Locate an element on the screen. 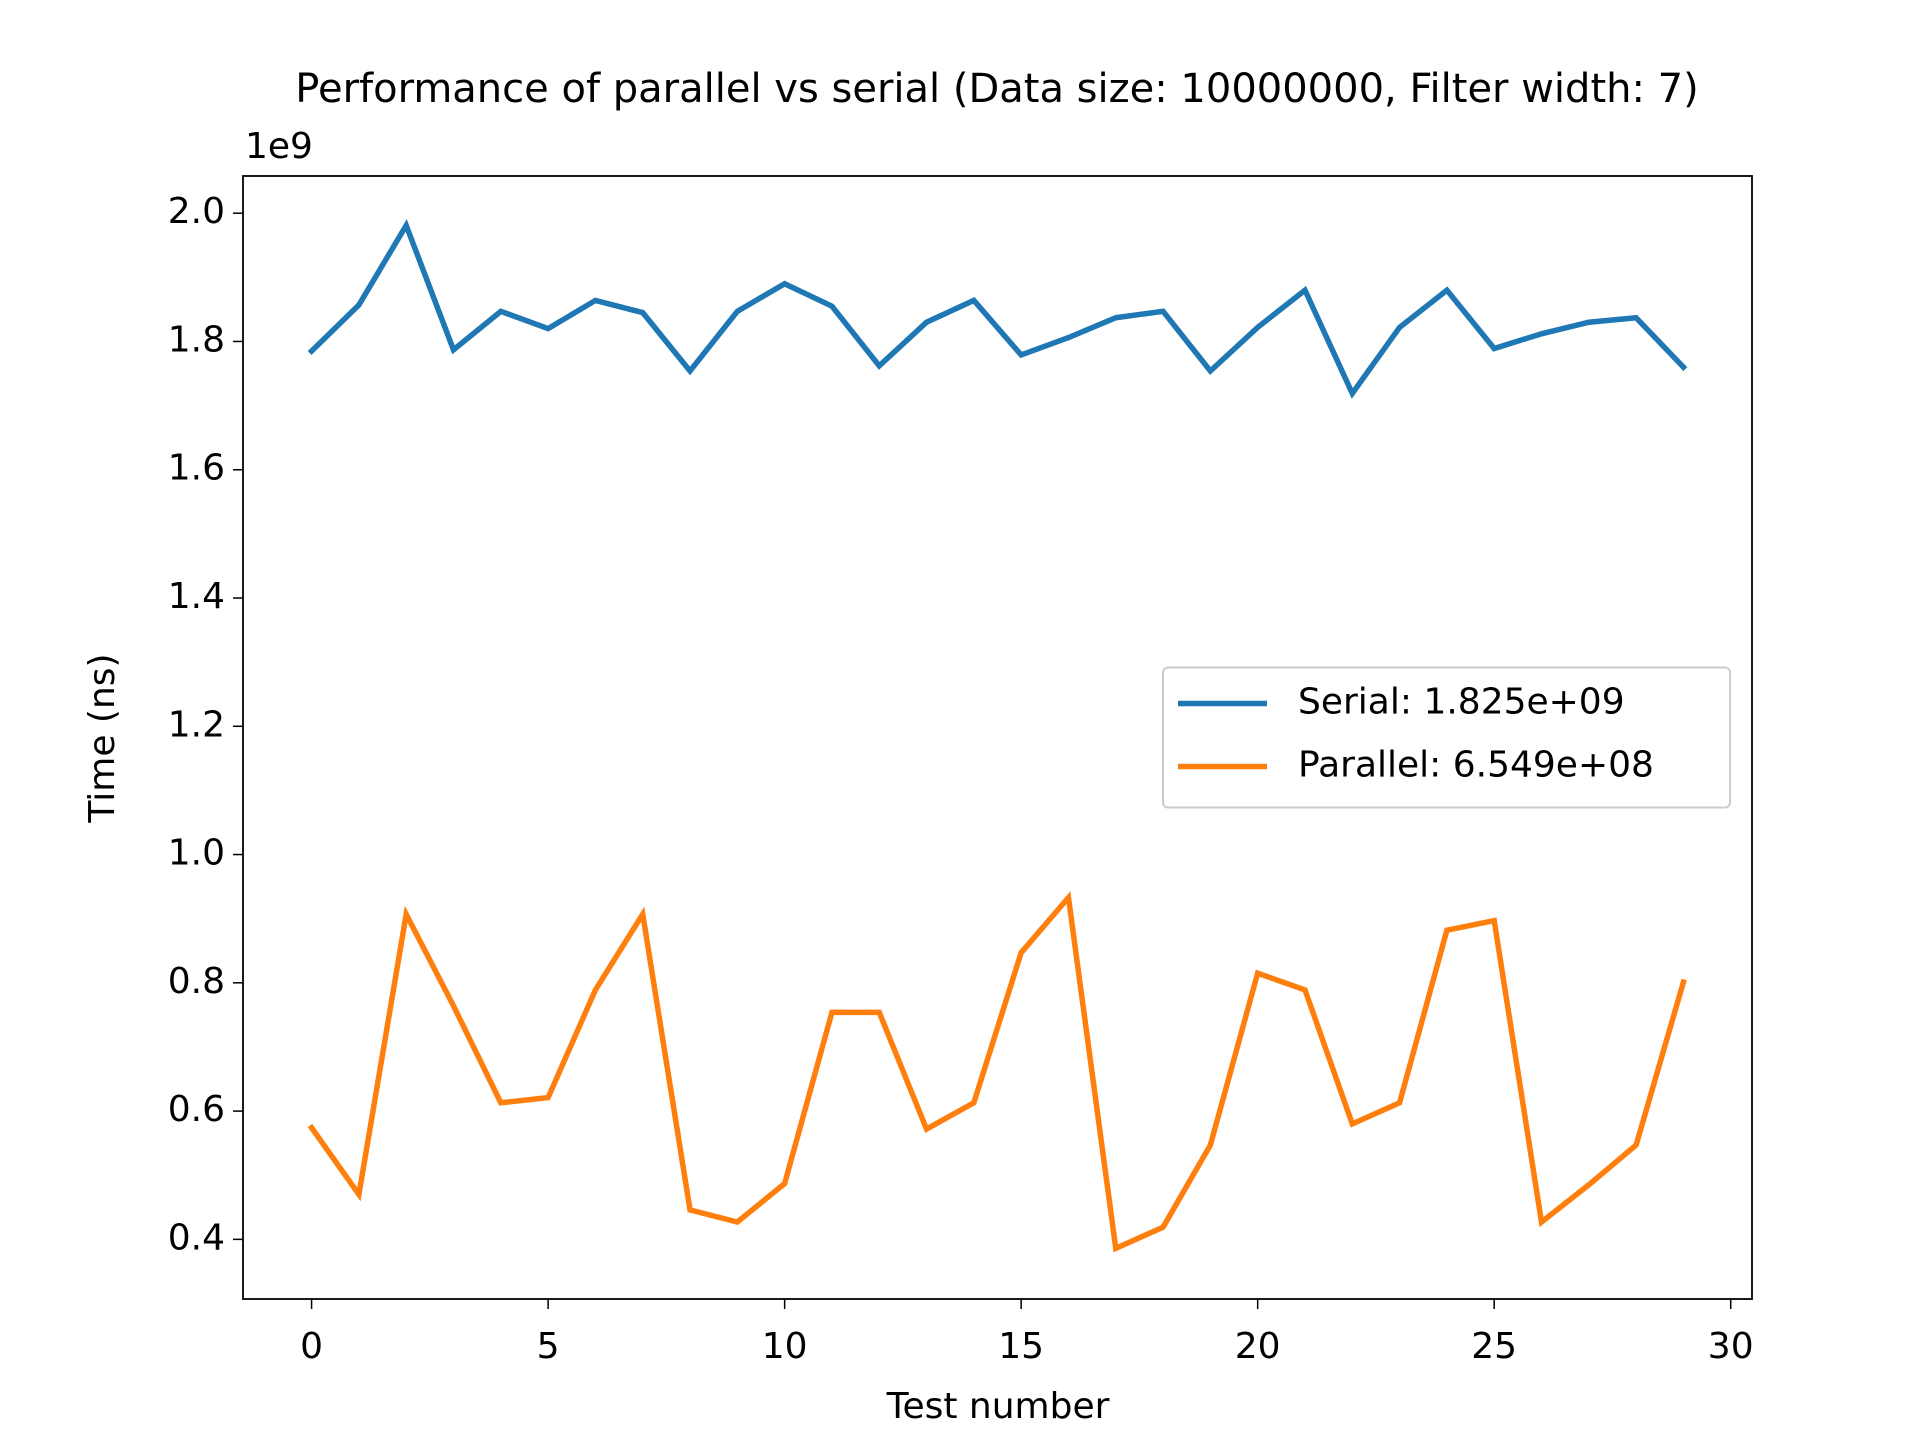 The image size is (1920, 1440). y-axis-label: Time (ns) is located at coordinates (102, 738).